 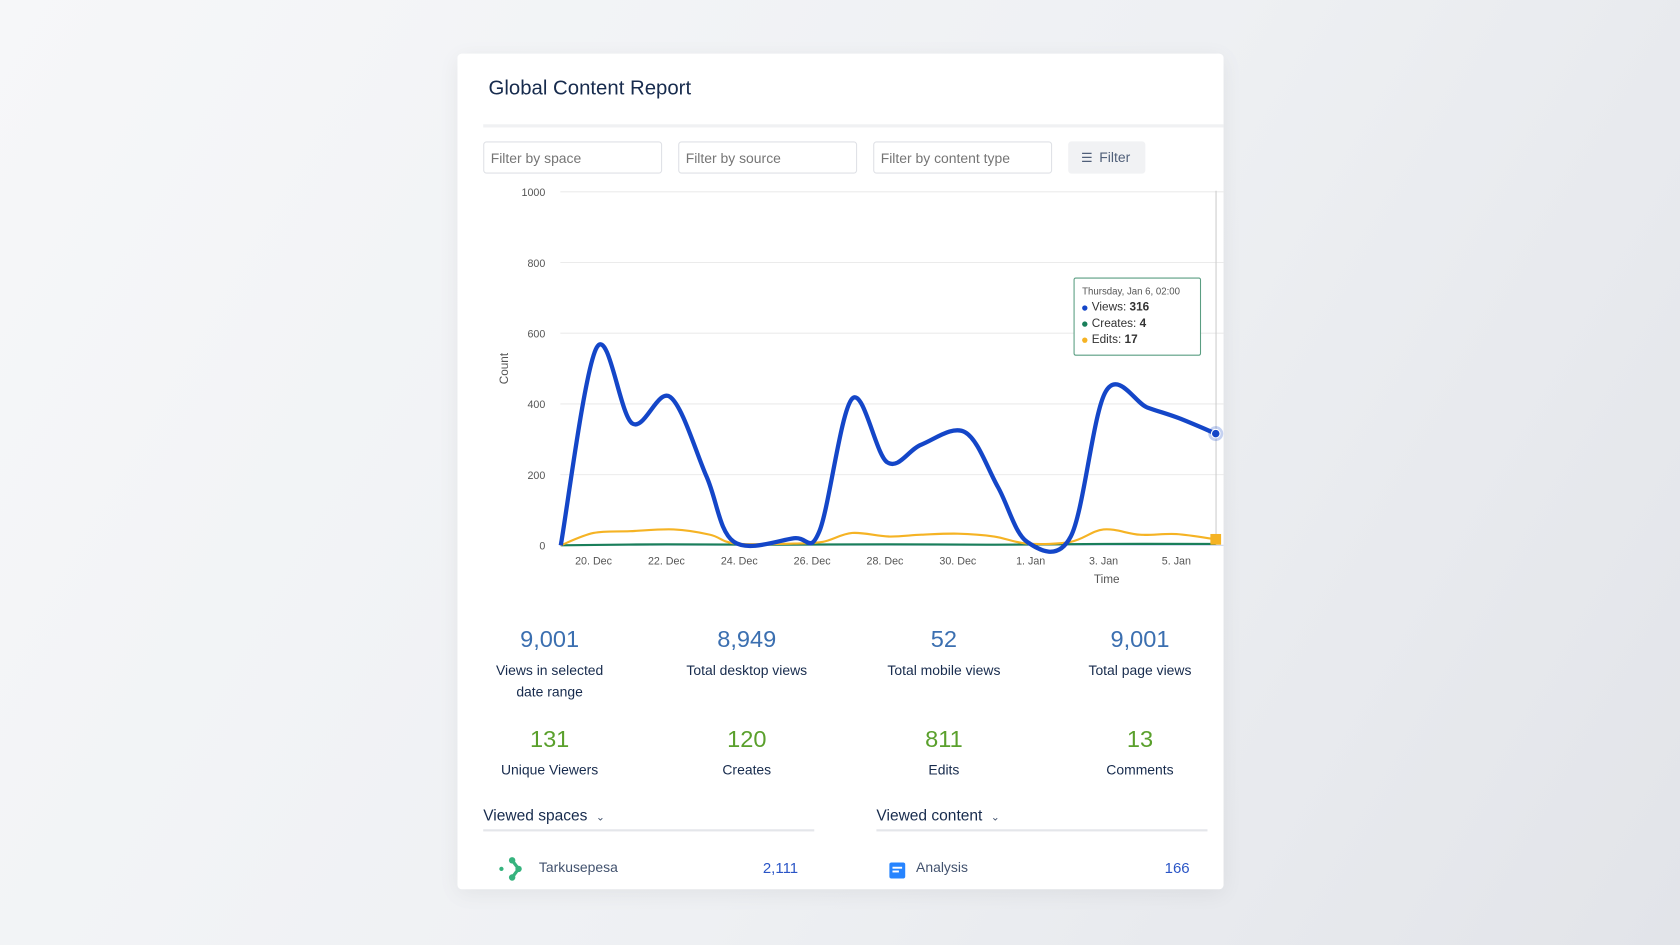 What do you see at coordinates (1215, 433) in the screenshot?
I see `hover-point-views` at bounding box center [1215, 433].